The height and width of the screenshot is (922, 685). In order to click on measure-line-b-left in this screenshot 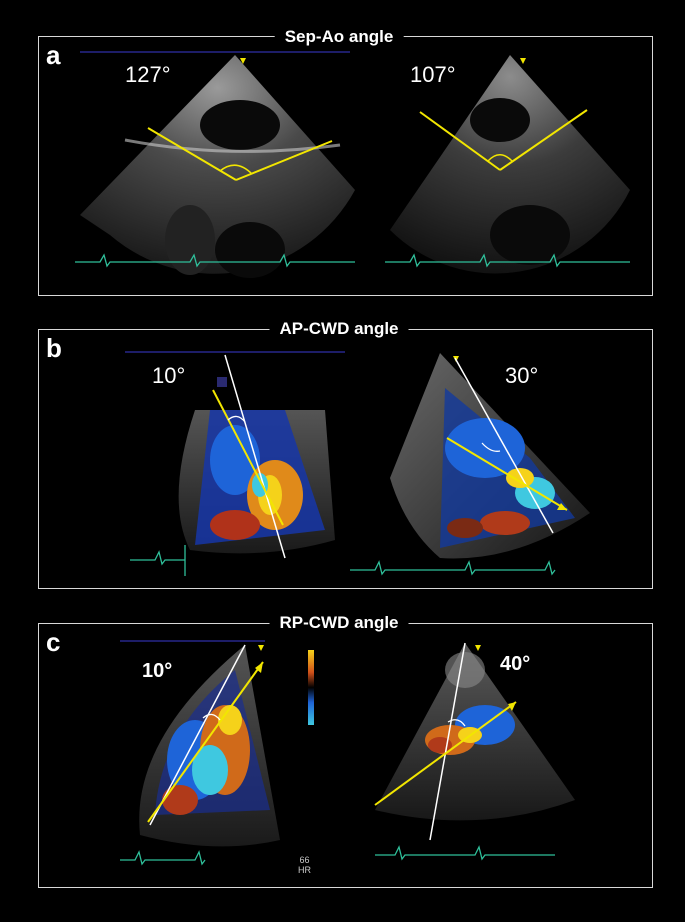, I will do `click(248, 457)`.